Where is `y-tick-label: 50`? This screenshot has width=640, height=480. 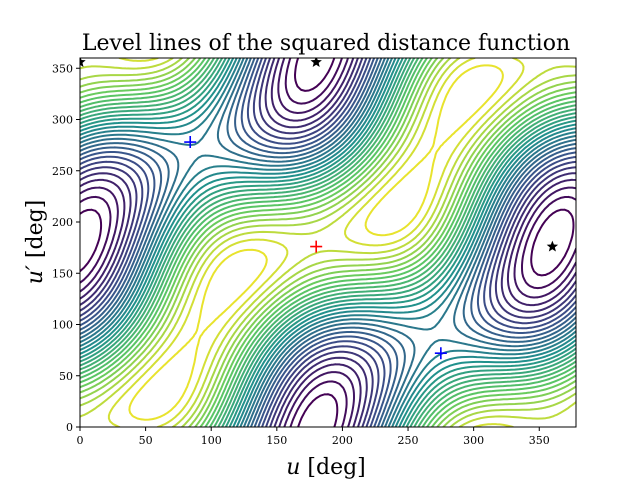 y-tick-label: 50 is located at coordinates (66, 376).